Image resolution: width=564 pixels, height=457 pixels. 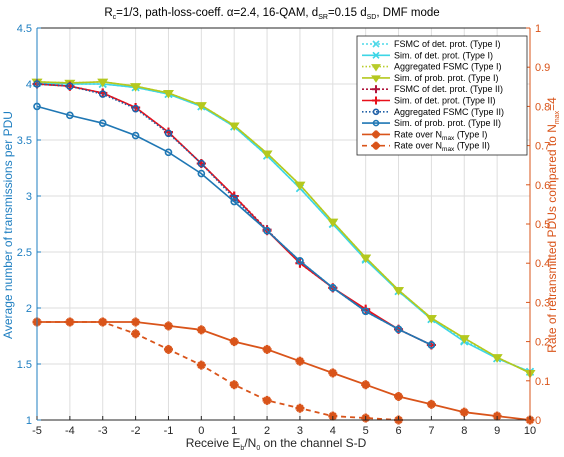 I want to click on legend-item: FSMC of det. prot. (Type II), so click(x=432, y=89).